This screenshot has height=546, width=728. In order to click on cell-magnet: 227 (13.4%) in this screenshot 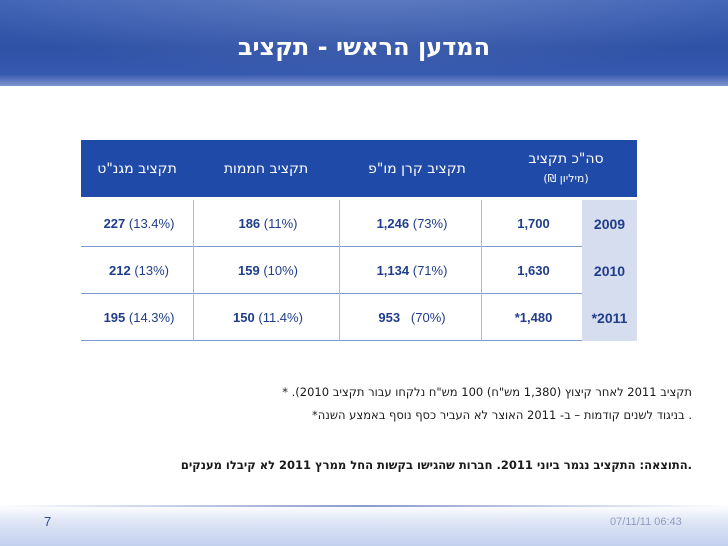, I will do `click(139, 223)`.